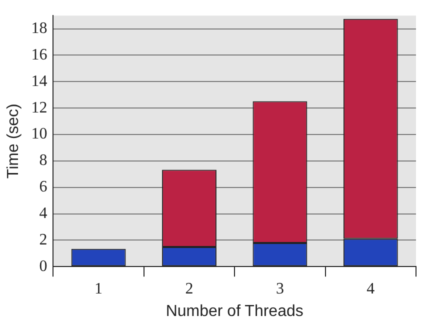  What do you see at coordinates (370, 289) in the screenshot?
I see `x-tick-label: 4` at bounding box center [370, 289].